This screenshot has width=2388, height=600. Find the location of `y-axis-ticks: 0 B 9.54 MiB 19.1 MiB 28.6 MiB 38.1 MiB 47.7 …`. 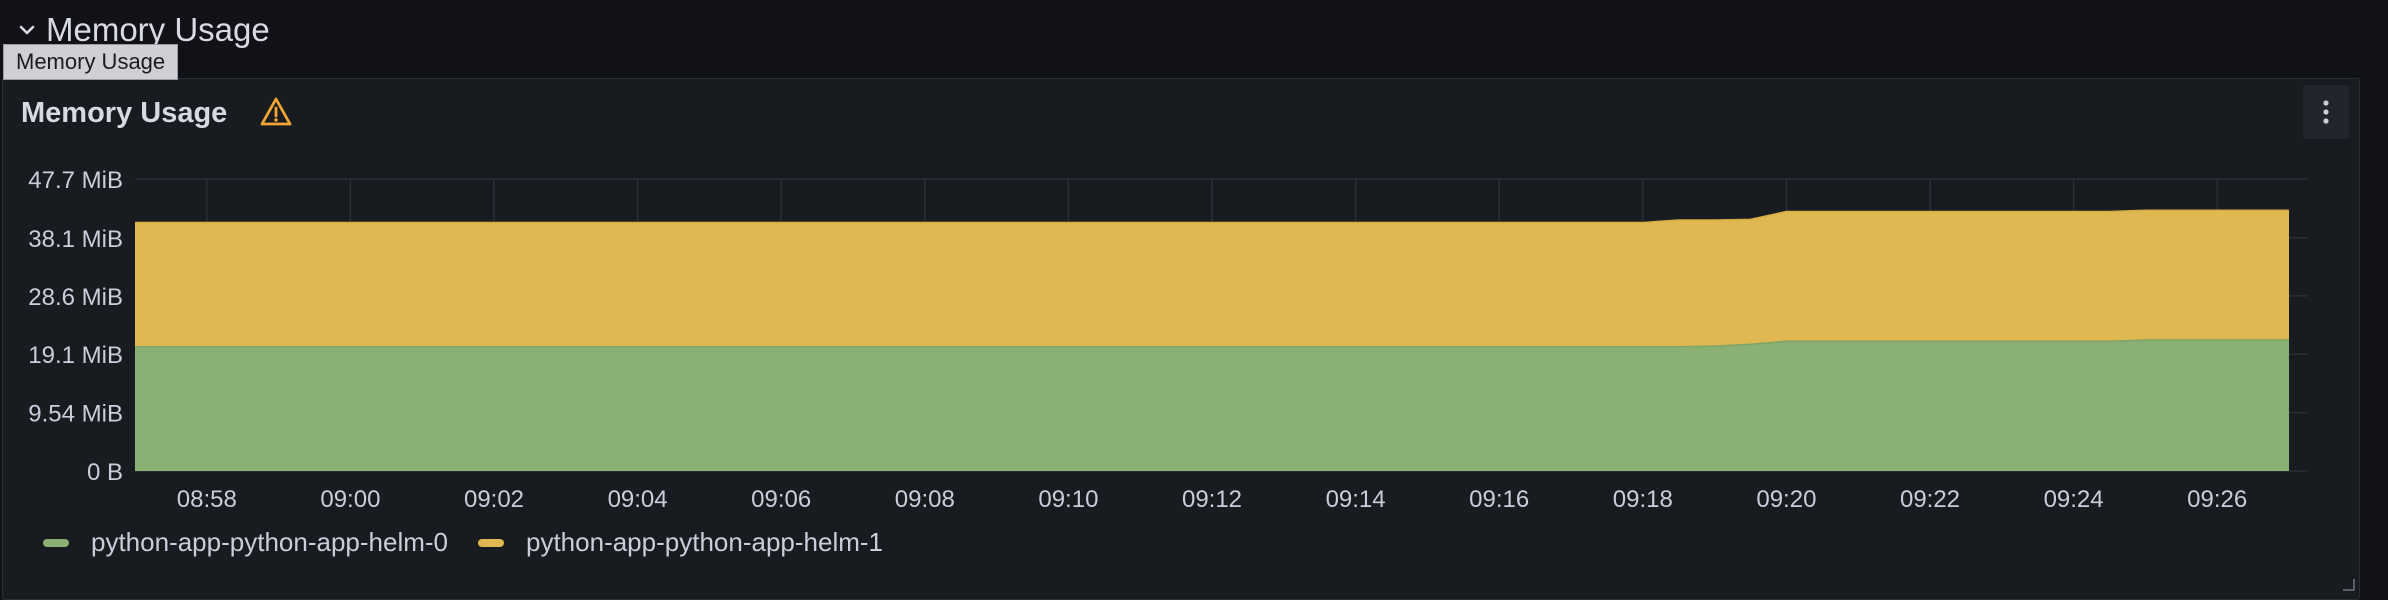

y-axis-ticks: 0 B 9.54 MiB 19.1 MiB 28.6 MiB 38.1 MiB 47.7 … is located at coordinates (75, 326).